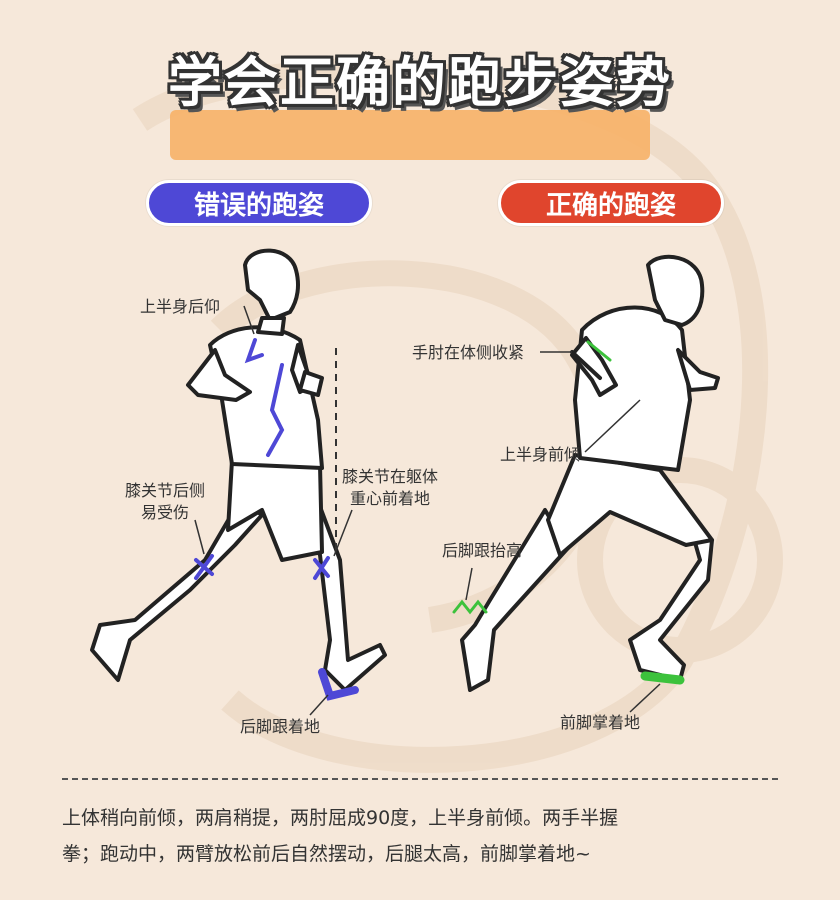  I want to click on label-forefoot-strike: 前脚掌着地, so click(600, 722).